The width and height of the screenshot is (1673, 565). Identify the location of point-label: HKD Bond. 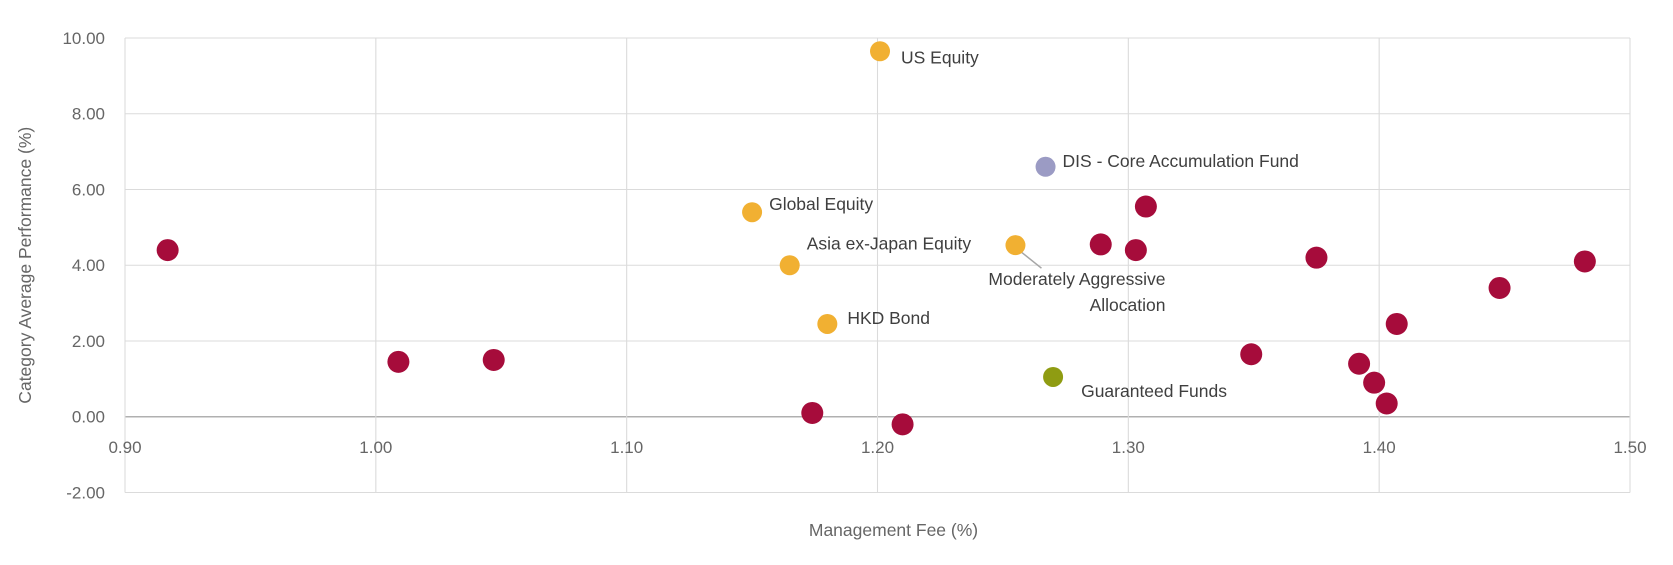
(888, 318).